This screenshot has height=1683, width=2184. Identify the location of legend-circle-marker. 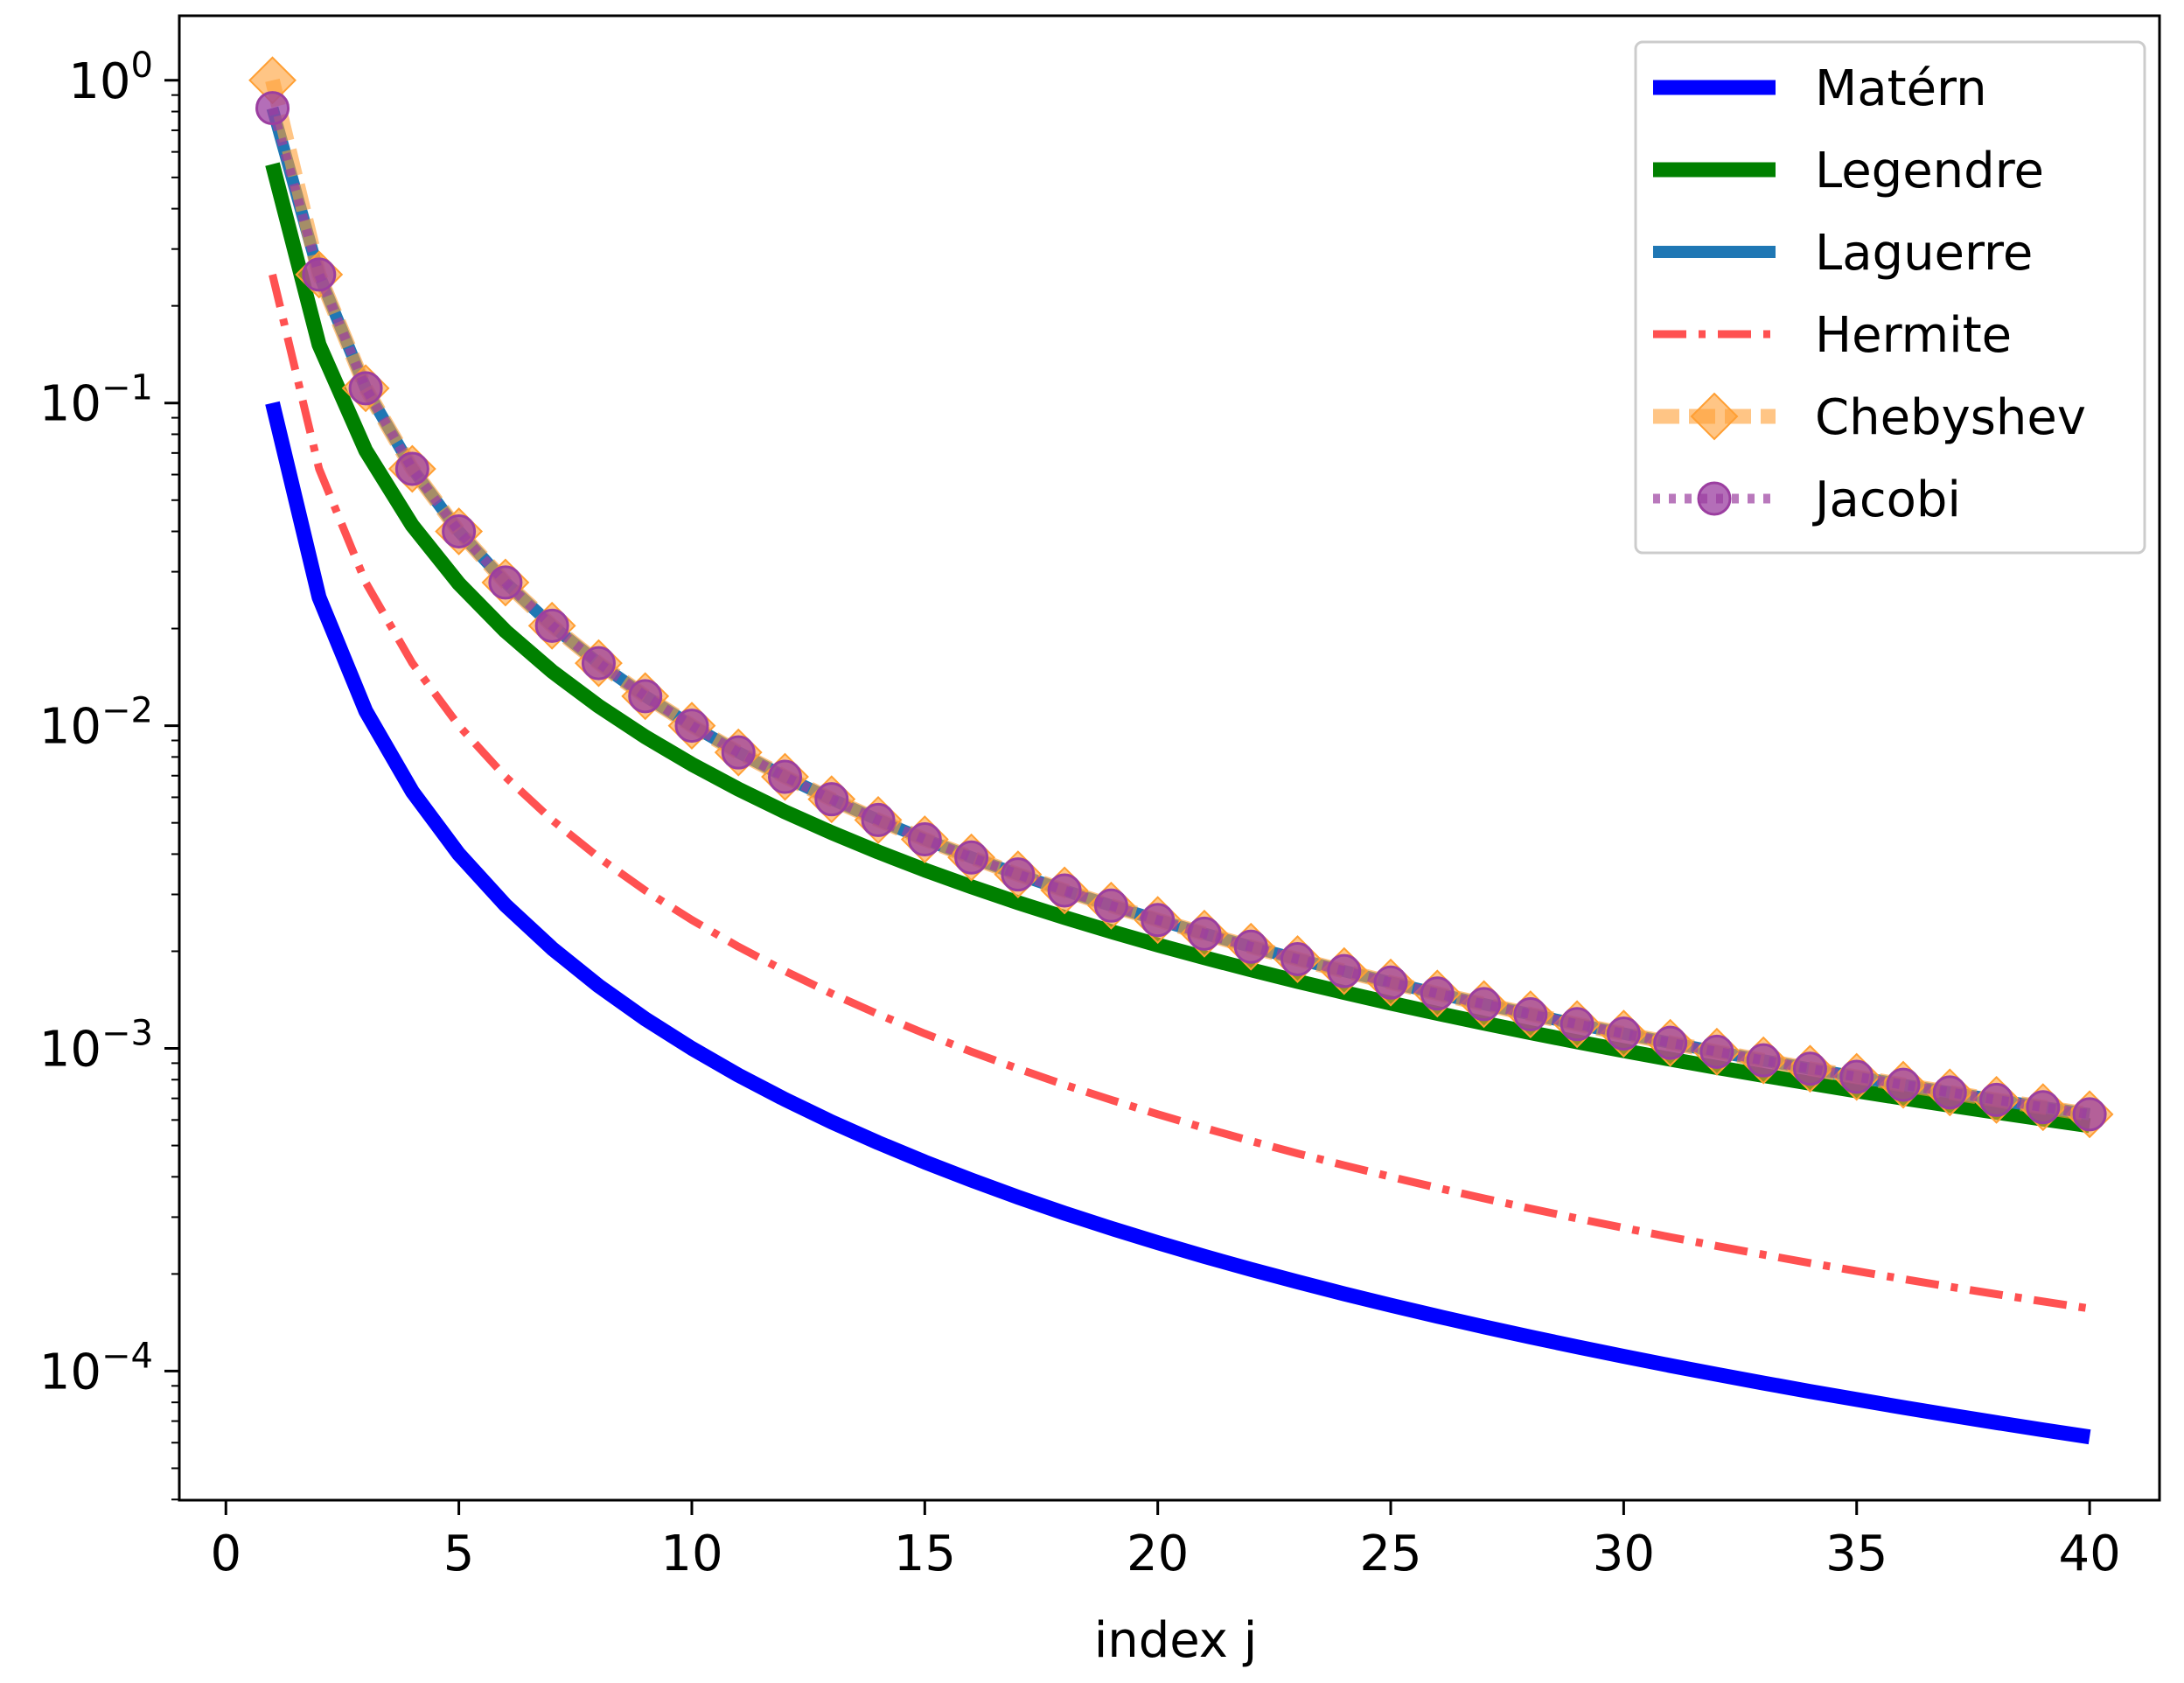
(1714, 499).